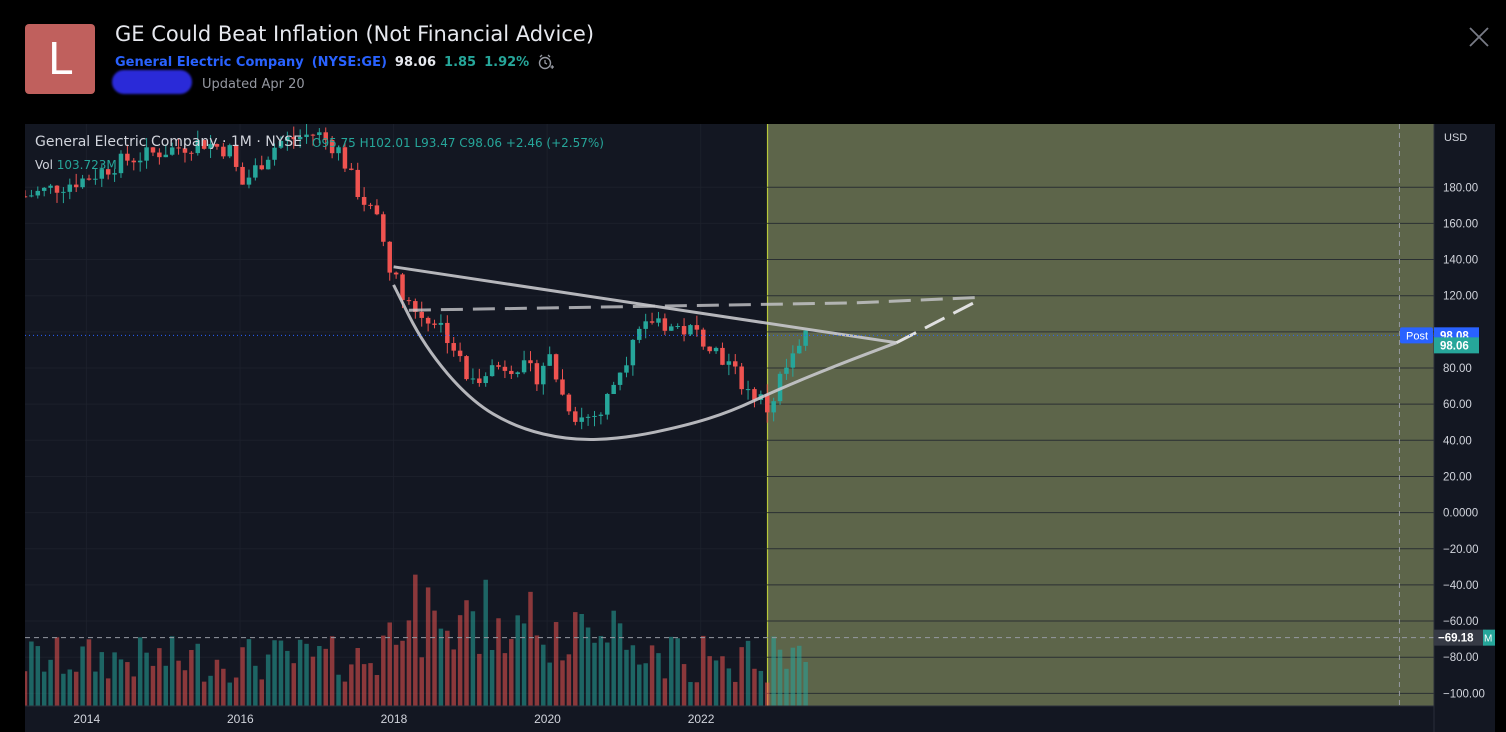 The image size is (1506, 732). Describe the element at coordinates (209, 62) in the screenshot. I see `company-link: General Electric Company` at that location.